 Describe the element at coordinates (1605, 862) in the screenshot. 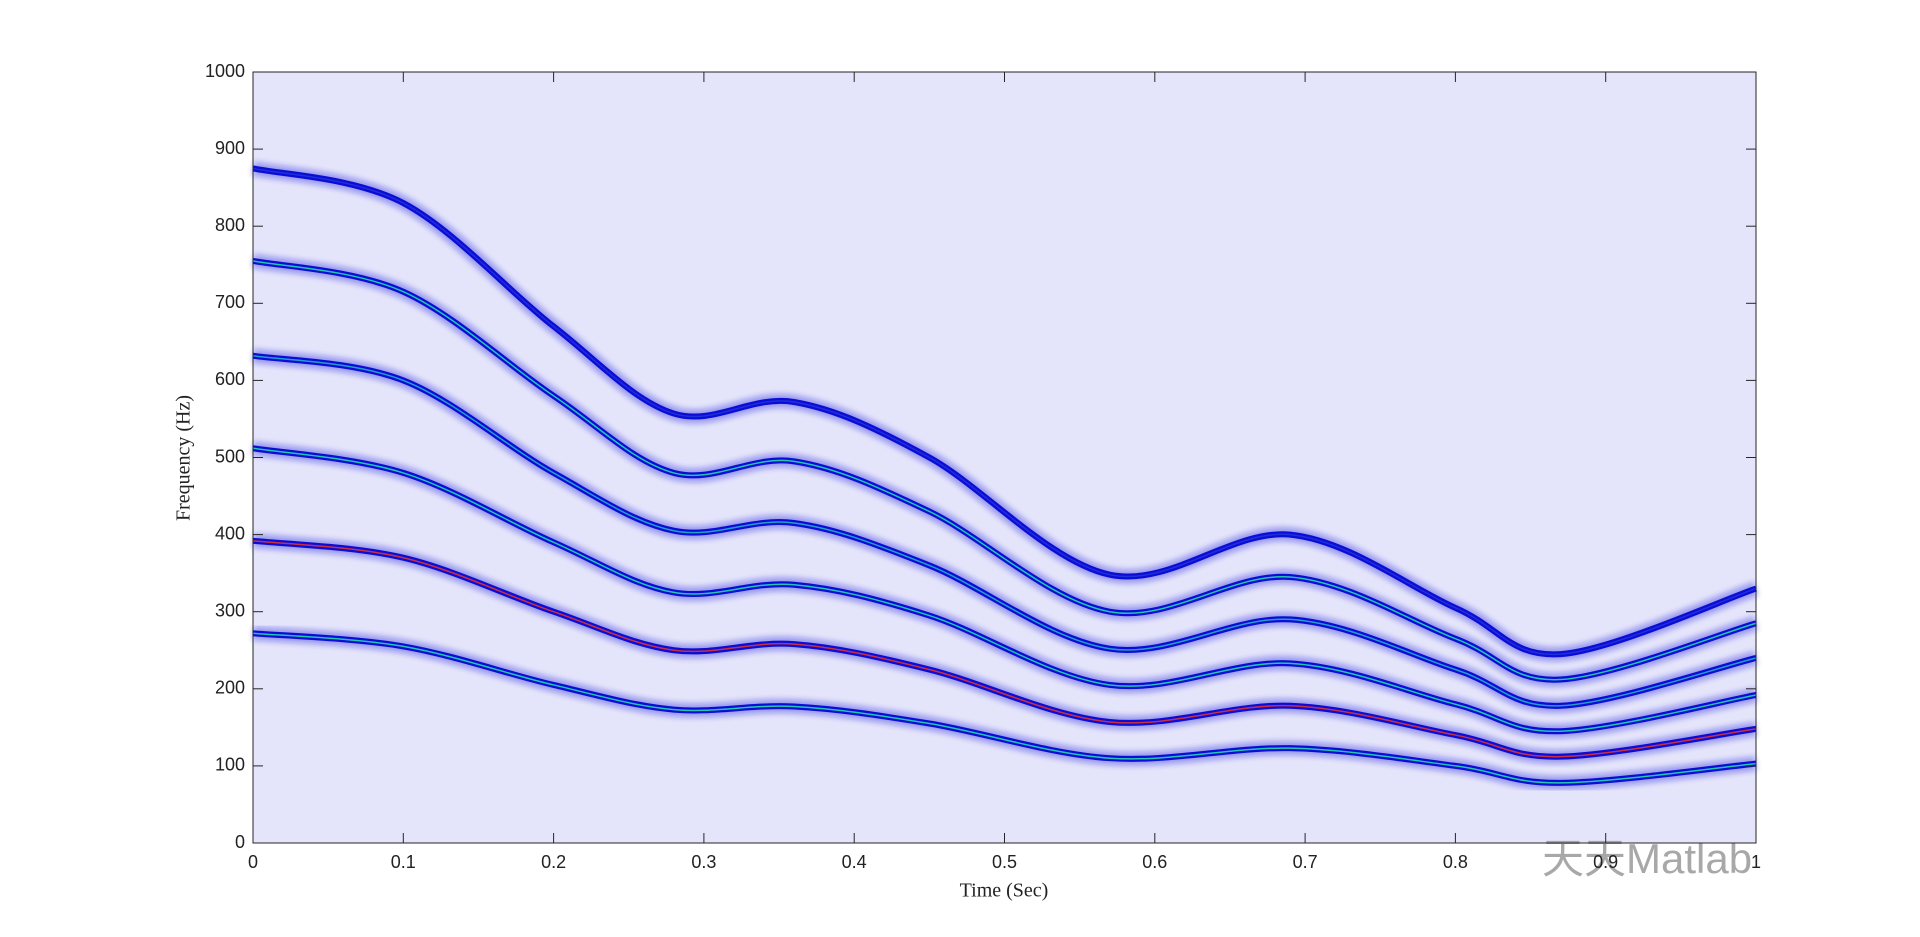

I see `x-tick-label: 0.9` at that location.